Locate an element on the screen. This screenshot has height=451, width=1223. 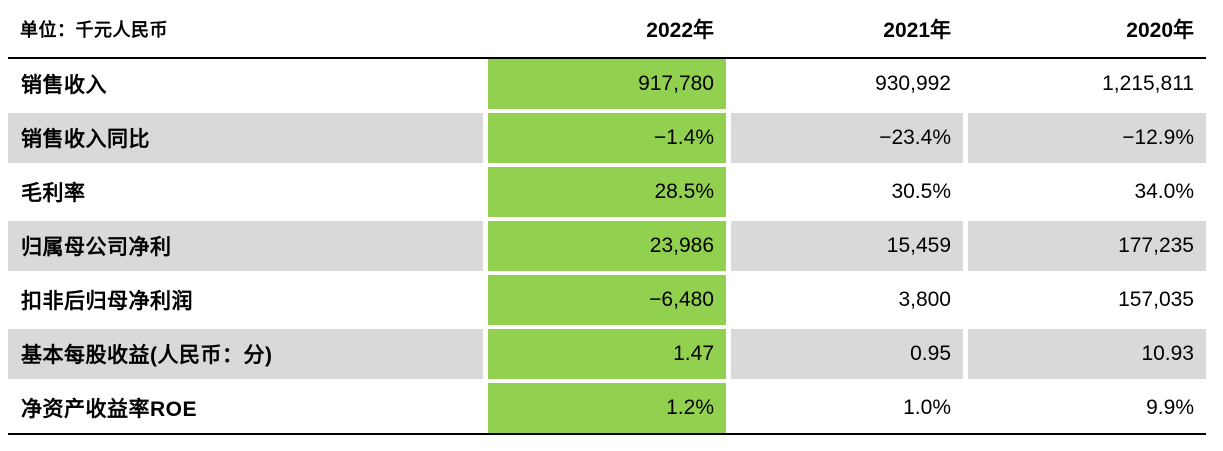
cell-2022: −1.4% is located at coordinates (607, 138).